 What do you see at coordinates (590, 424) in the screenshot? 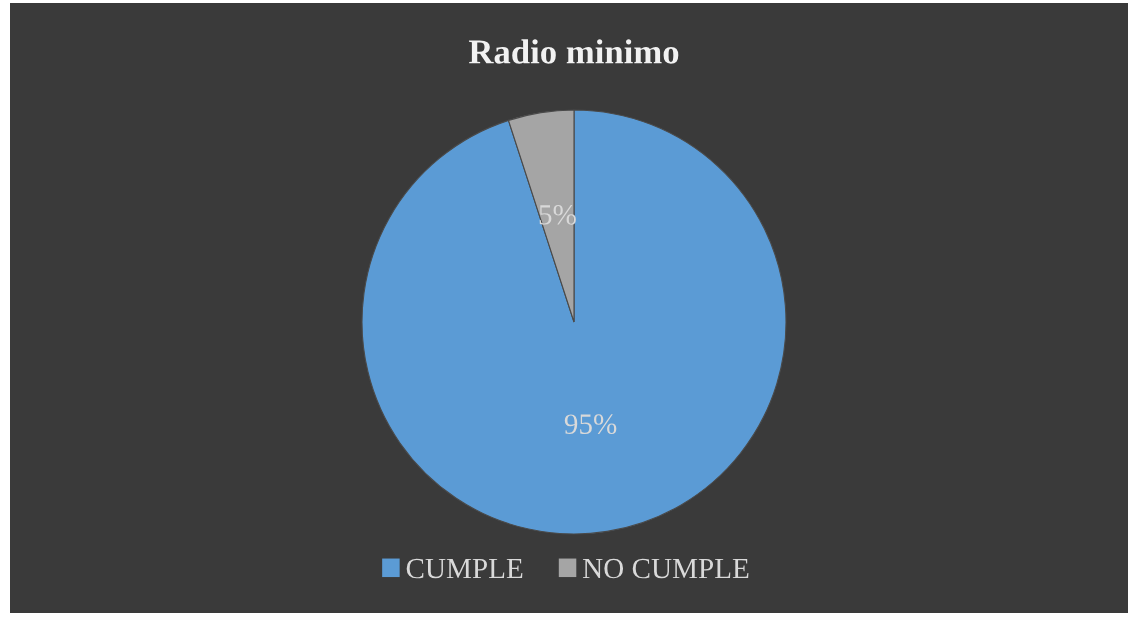
I see `data-label: 95%` at bounding box center [590, 424].